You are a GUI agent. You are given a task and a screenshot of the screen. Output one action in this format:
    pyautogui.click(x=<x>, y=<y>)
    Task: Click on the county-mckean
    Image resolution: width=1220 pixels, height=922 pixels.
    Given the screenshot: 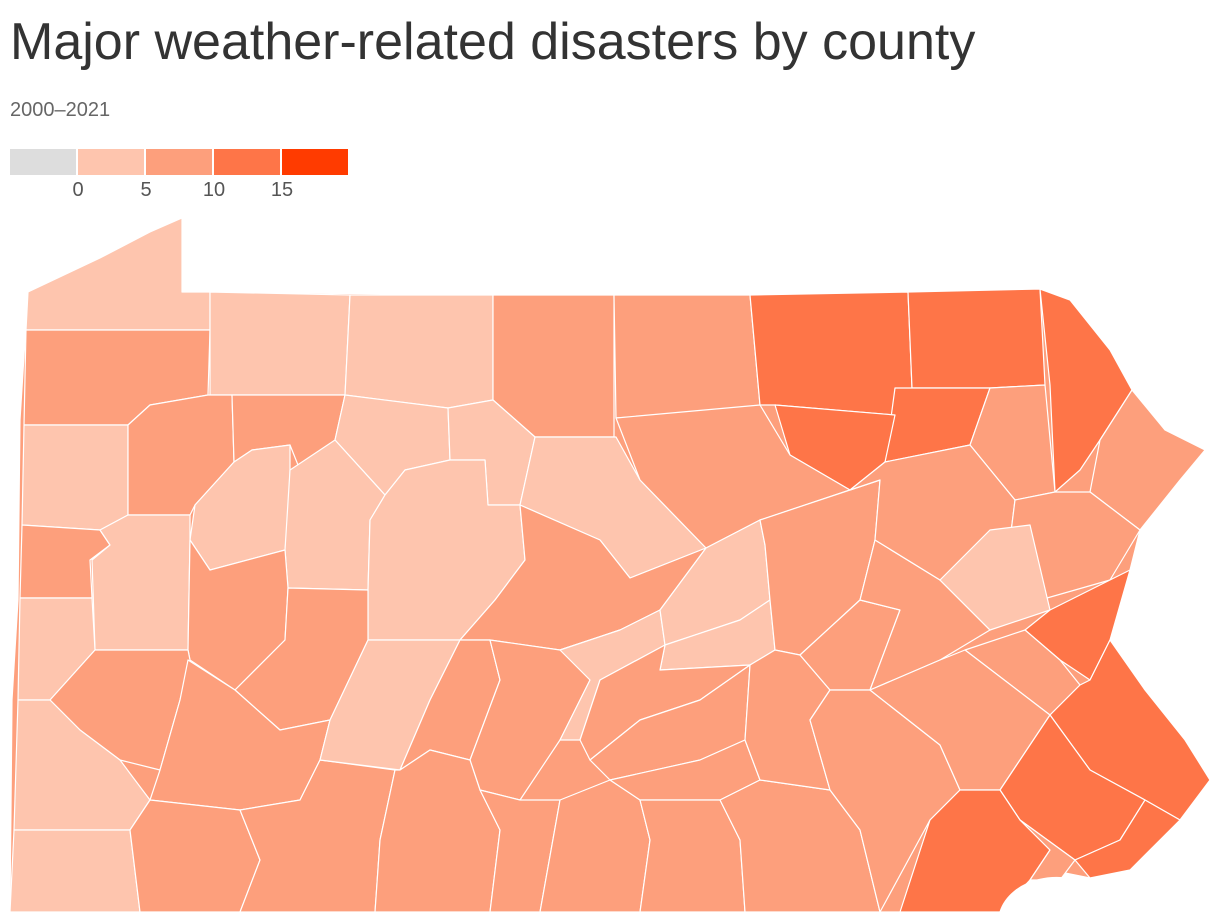 What is the action you would take?
    pyautogui.click(x=419, y=351)
    